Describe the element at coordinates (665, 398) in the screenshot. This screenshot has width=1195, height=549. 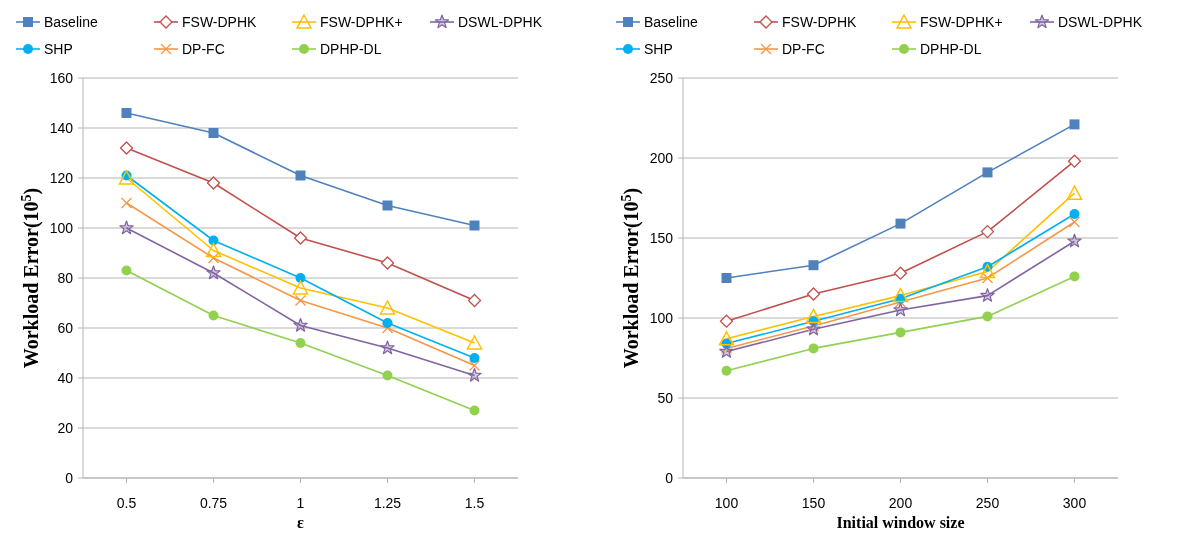
I see `y-tick-label: 50` at that location.